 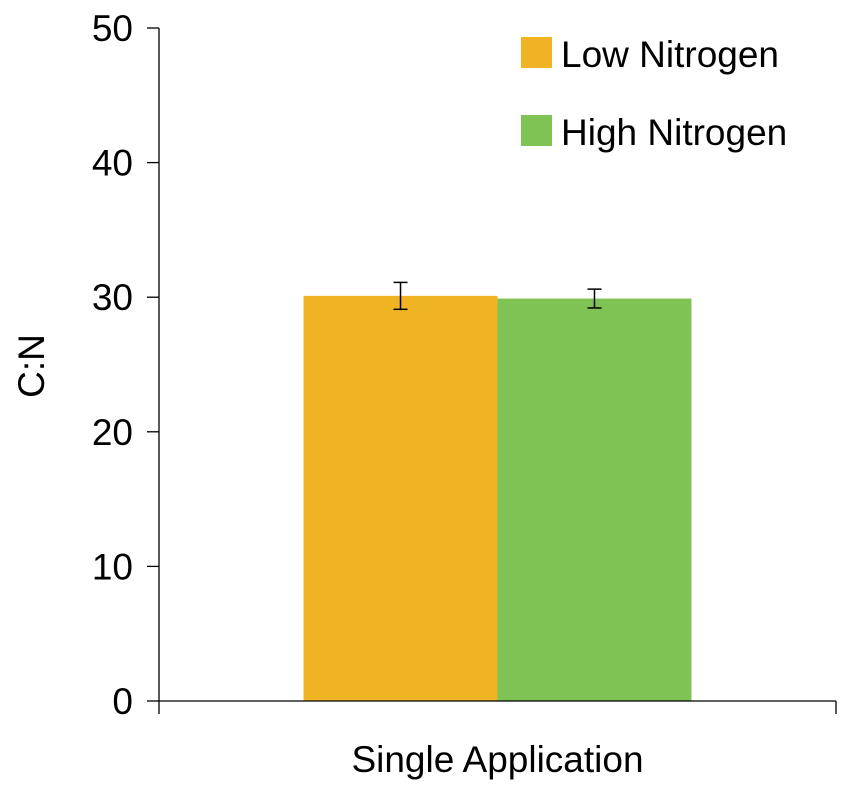 What do you see at coordinates (122, 701) in the screenshot?
I see `y-tick-label: 0` at bounding box center [122, 701].